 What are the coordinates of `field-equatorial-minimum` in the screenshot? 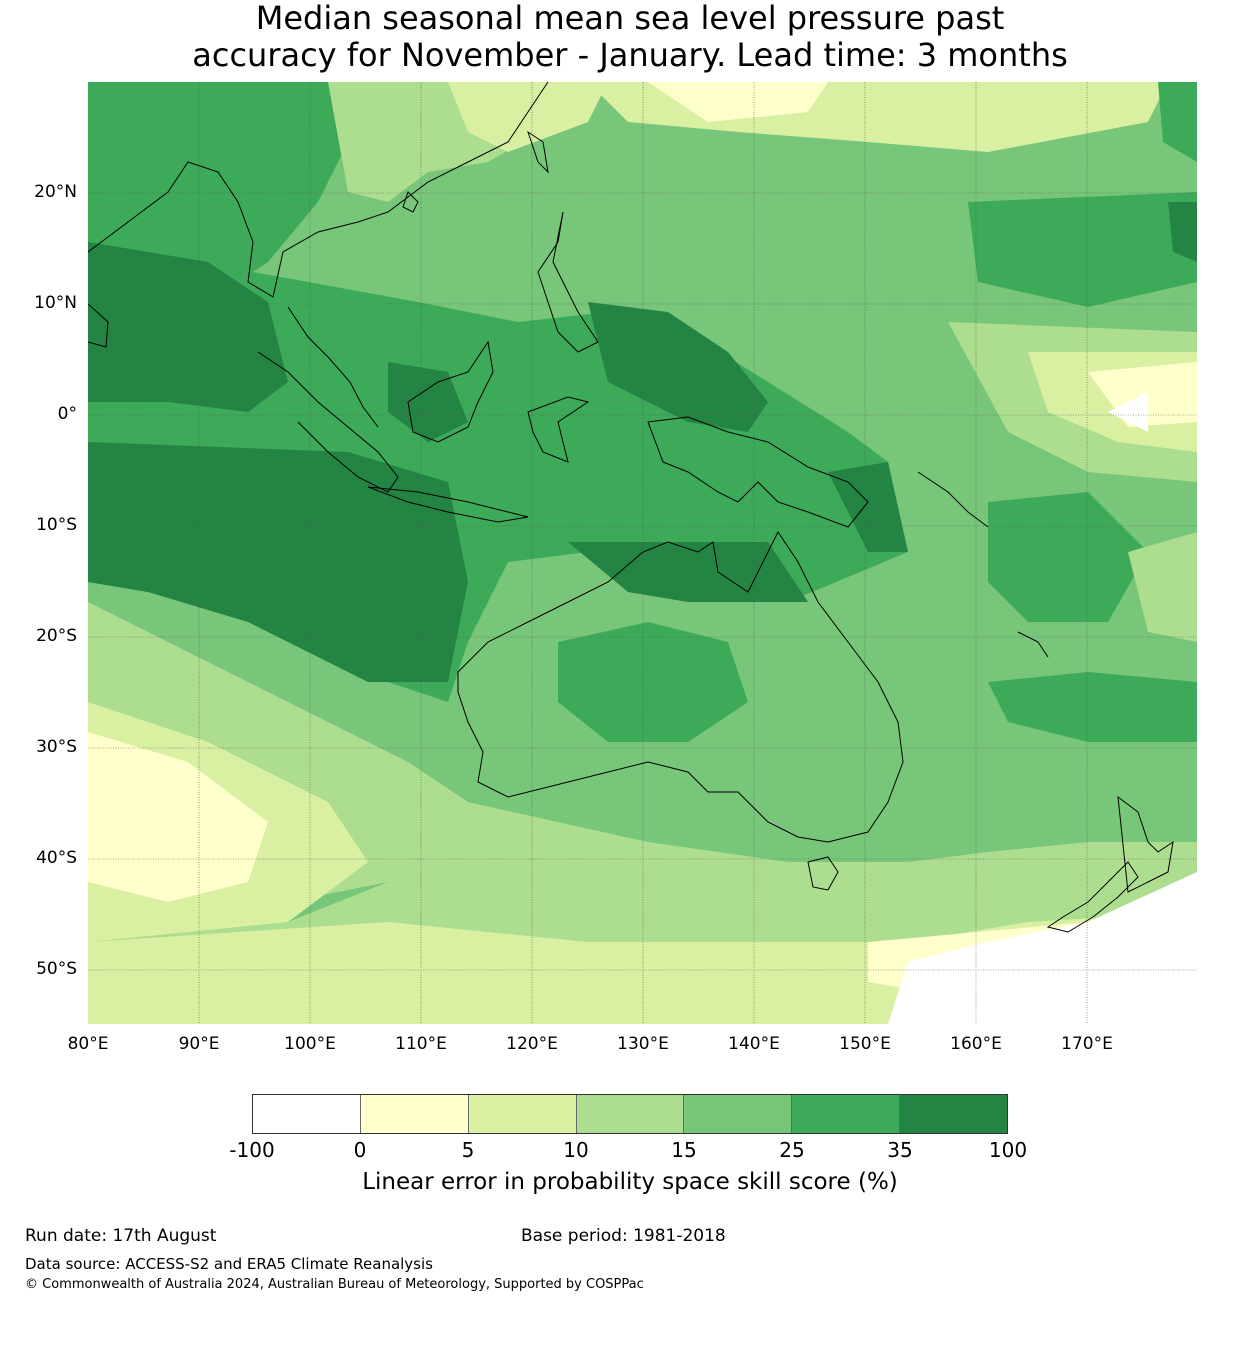 It's located at (1142, 394).